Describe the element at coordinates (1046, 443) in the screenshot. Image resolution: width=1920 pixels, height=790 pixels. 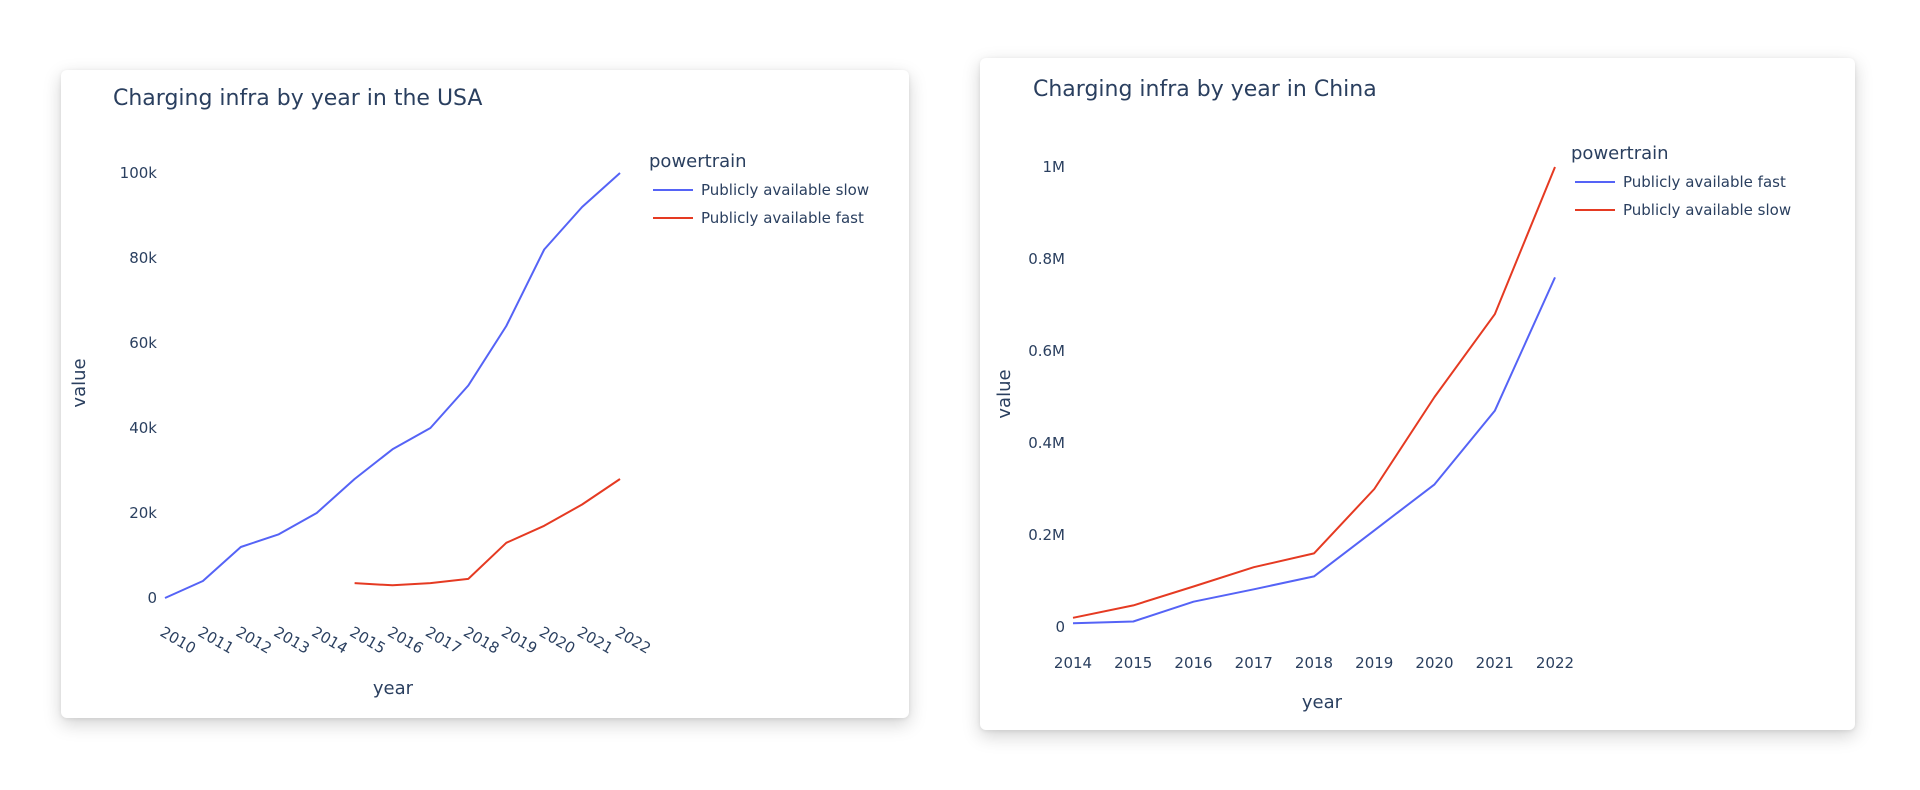
I see `y-tick-label: 0.4M` at that location.